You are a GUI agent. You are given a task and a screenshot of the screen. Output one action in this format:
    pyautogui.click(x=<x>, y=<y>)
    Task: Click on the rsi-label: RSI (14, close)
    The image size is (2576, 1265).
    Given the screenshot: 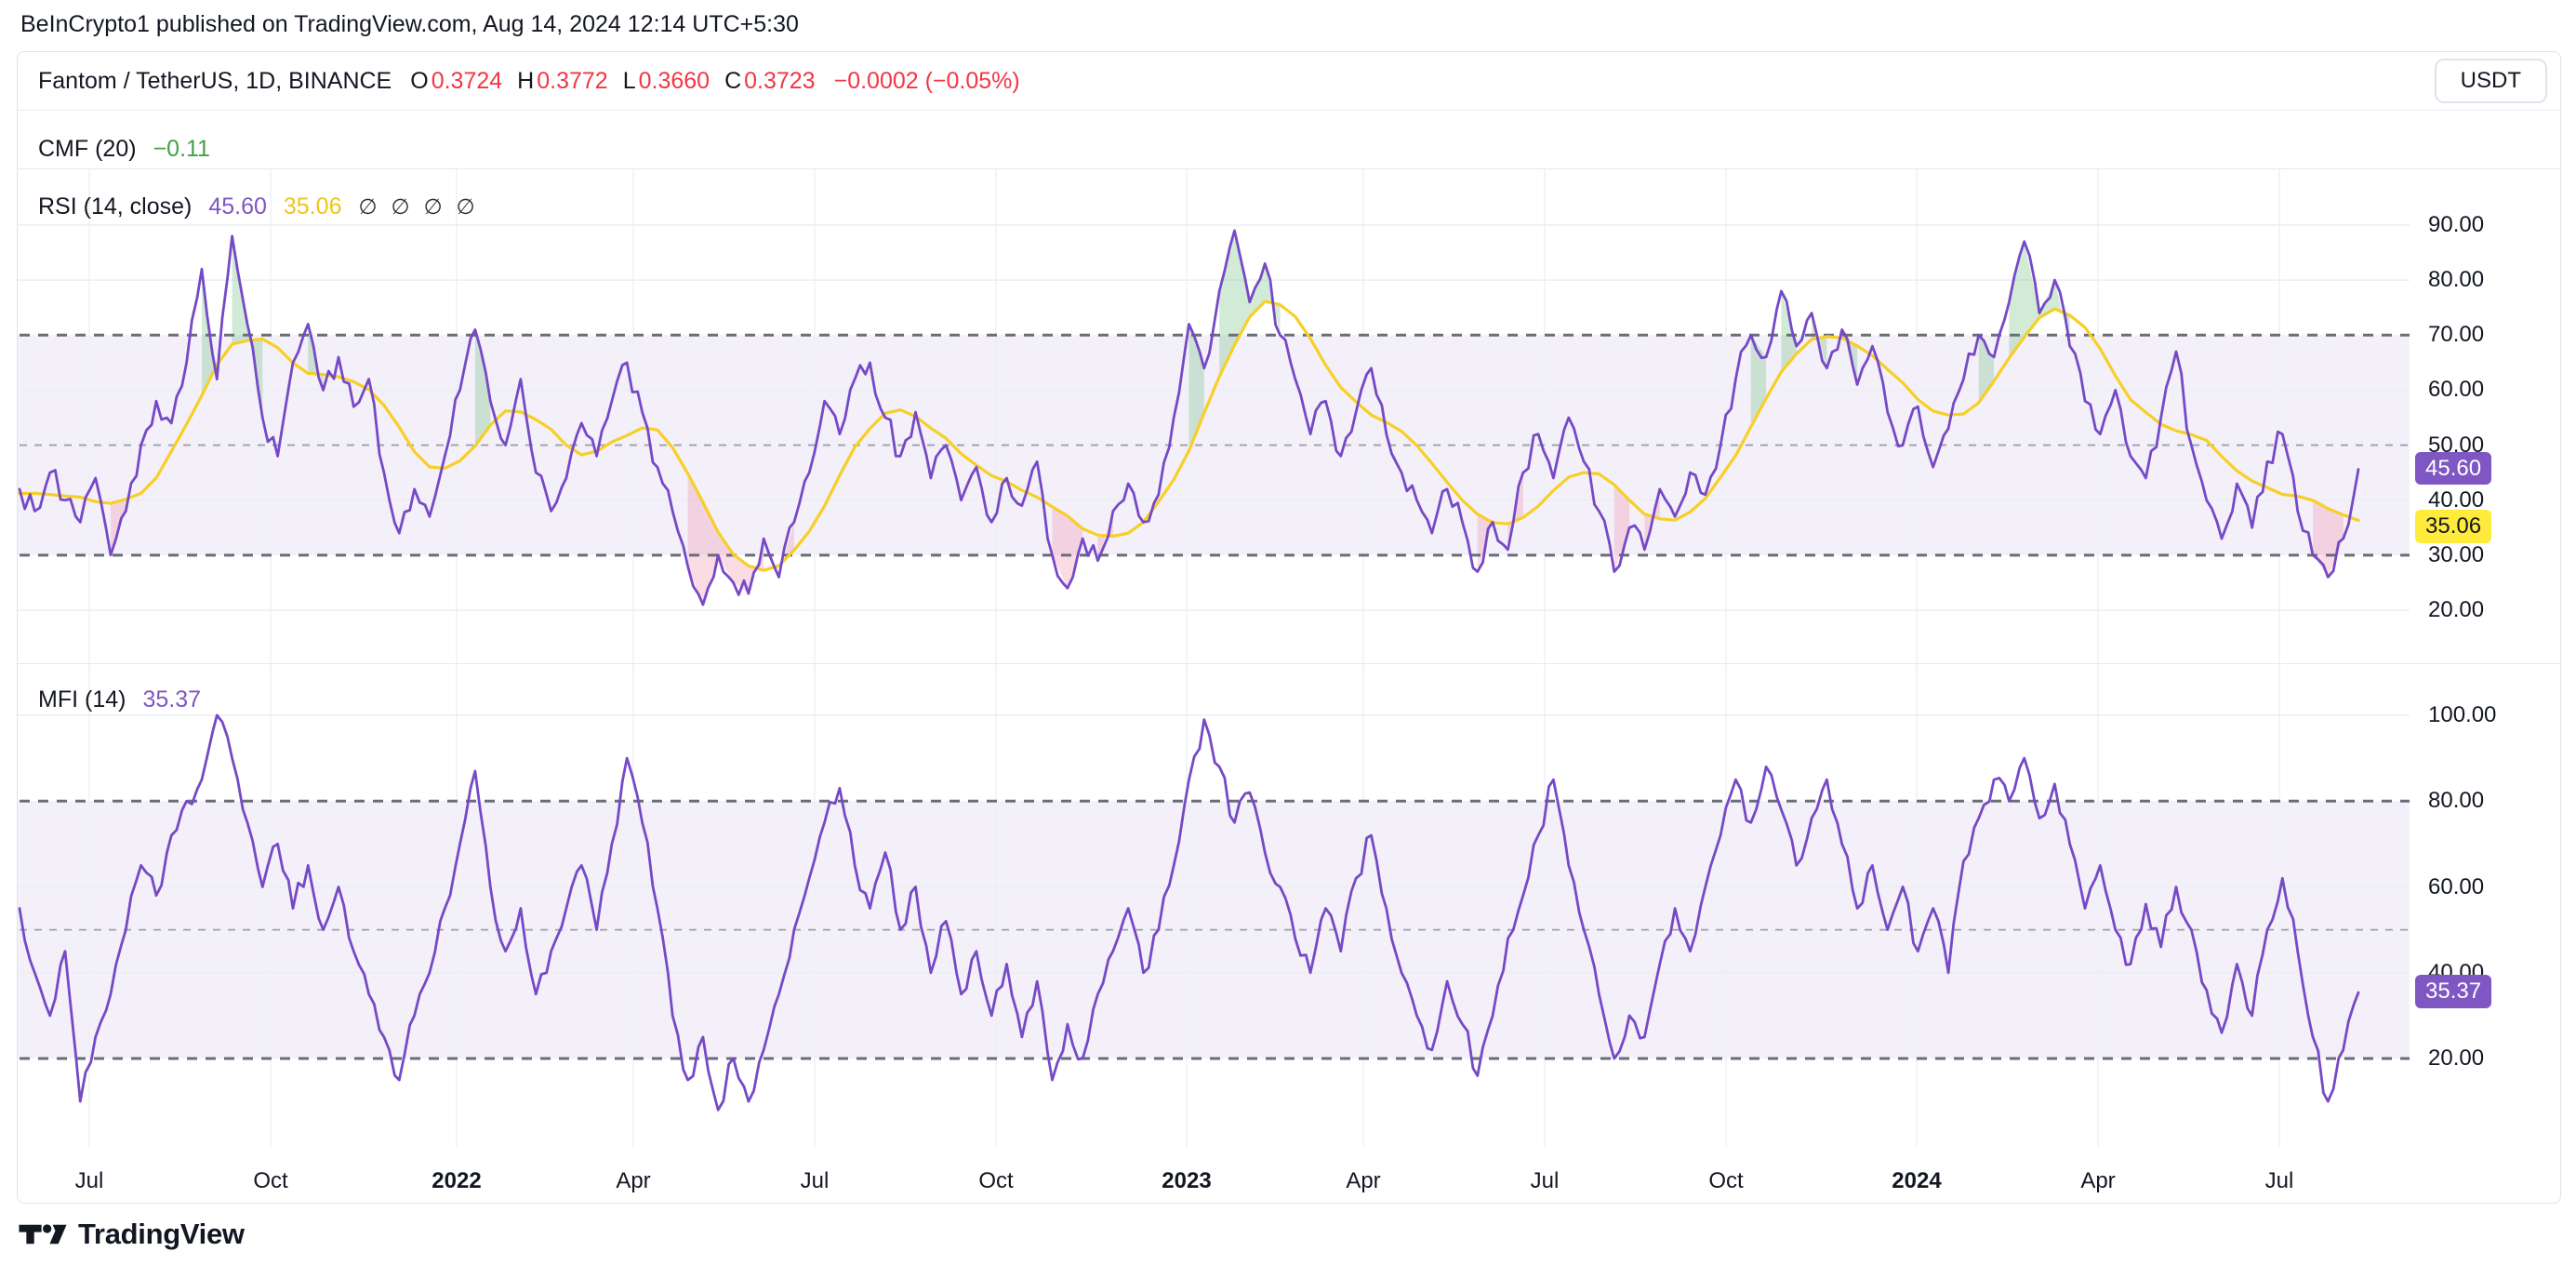 What is the action you would take?
    pyautogui.click(x=115, y=207)
    